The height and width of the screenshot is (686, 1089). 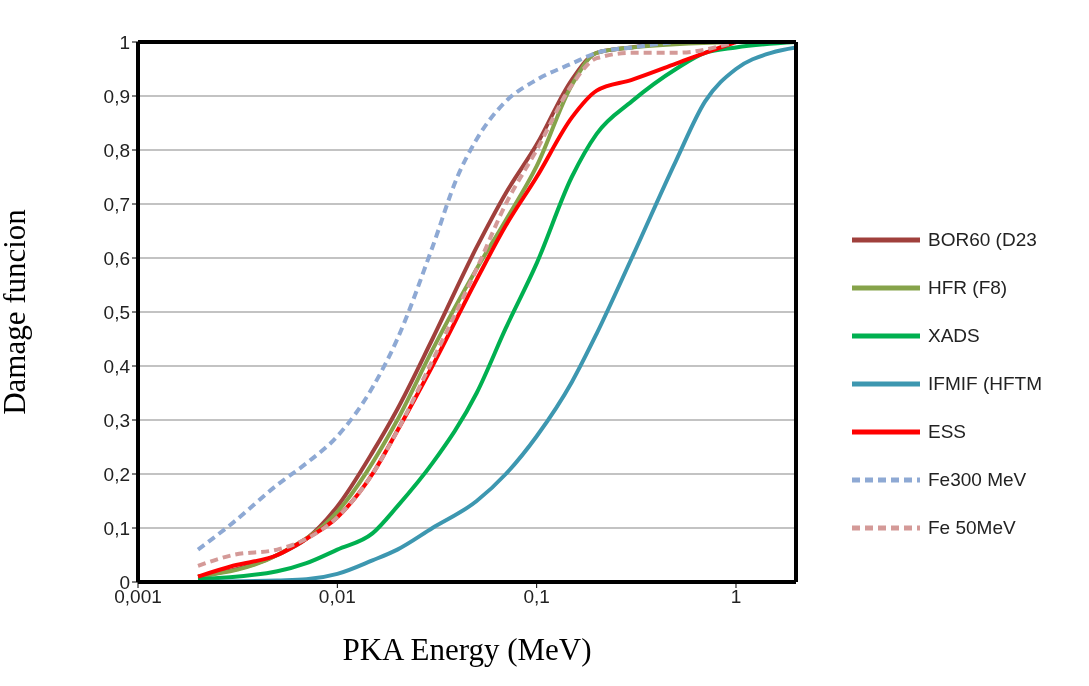 What do you see at coordinates (337, 597) in the screenshot?
I see `x-tick-label: 0,01` at bounding box center [337, 597].